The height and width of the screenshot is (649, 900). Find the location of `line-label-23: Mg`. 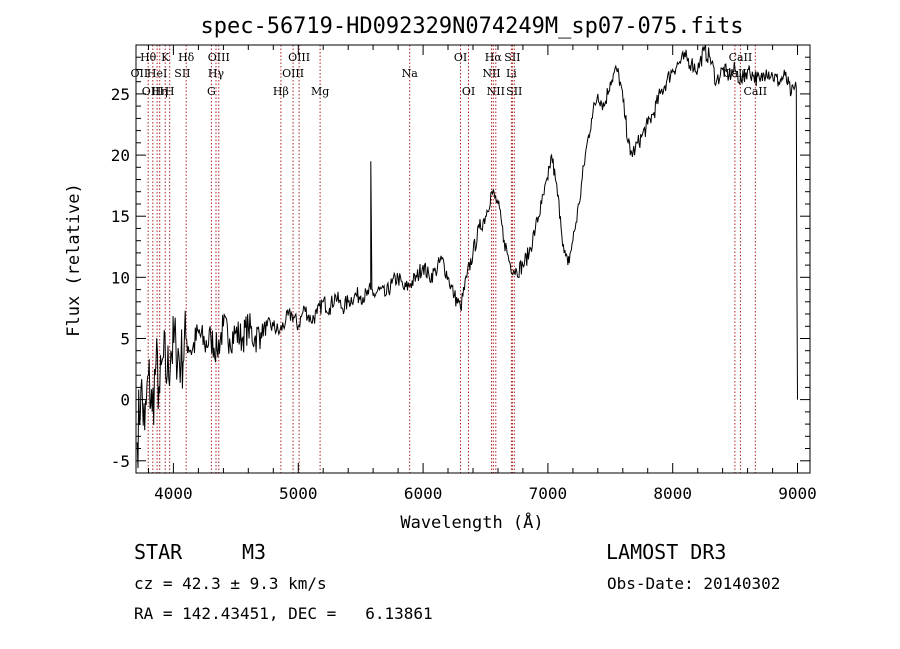

line-label-23: Mg is located at coordinates (320, 91).